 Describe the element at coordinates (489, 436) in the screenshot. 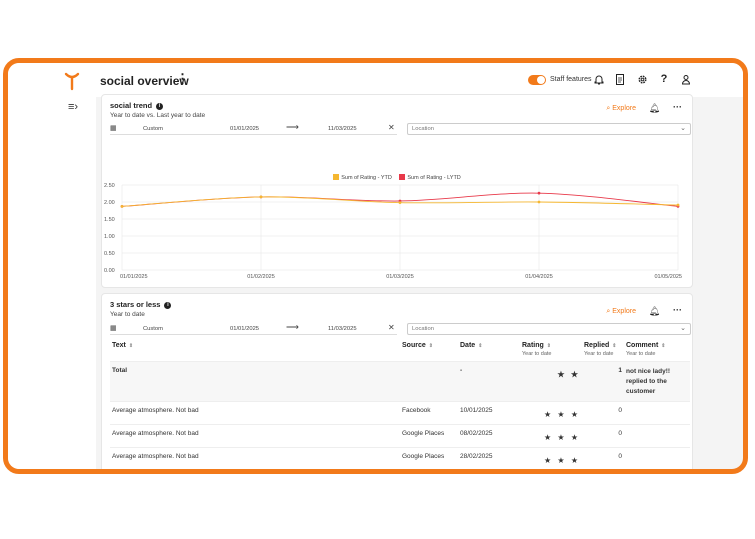

I see `row-date: 08/02/2025` at that location.